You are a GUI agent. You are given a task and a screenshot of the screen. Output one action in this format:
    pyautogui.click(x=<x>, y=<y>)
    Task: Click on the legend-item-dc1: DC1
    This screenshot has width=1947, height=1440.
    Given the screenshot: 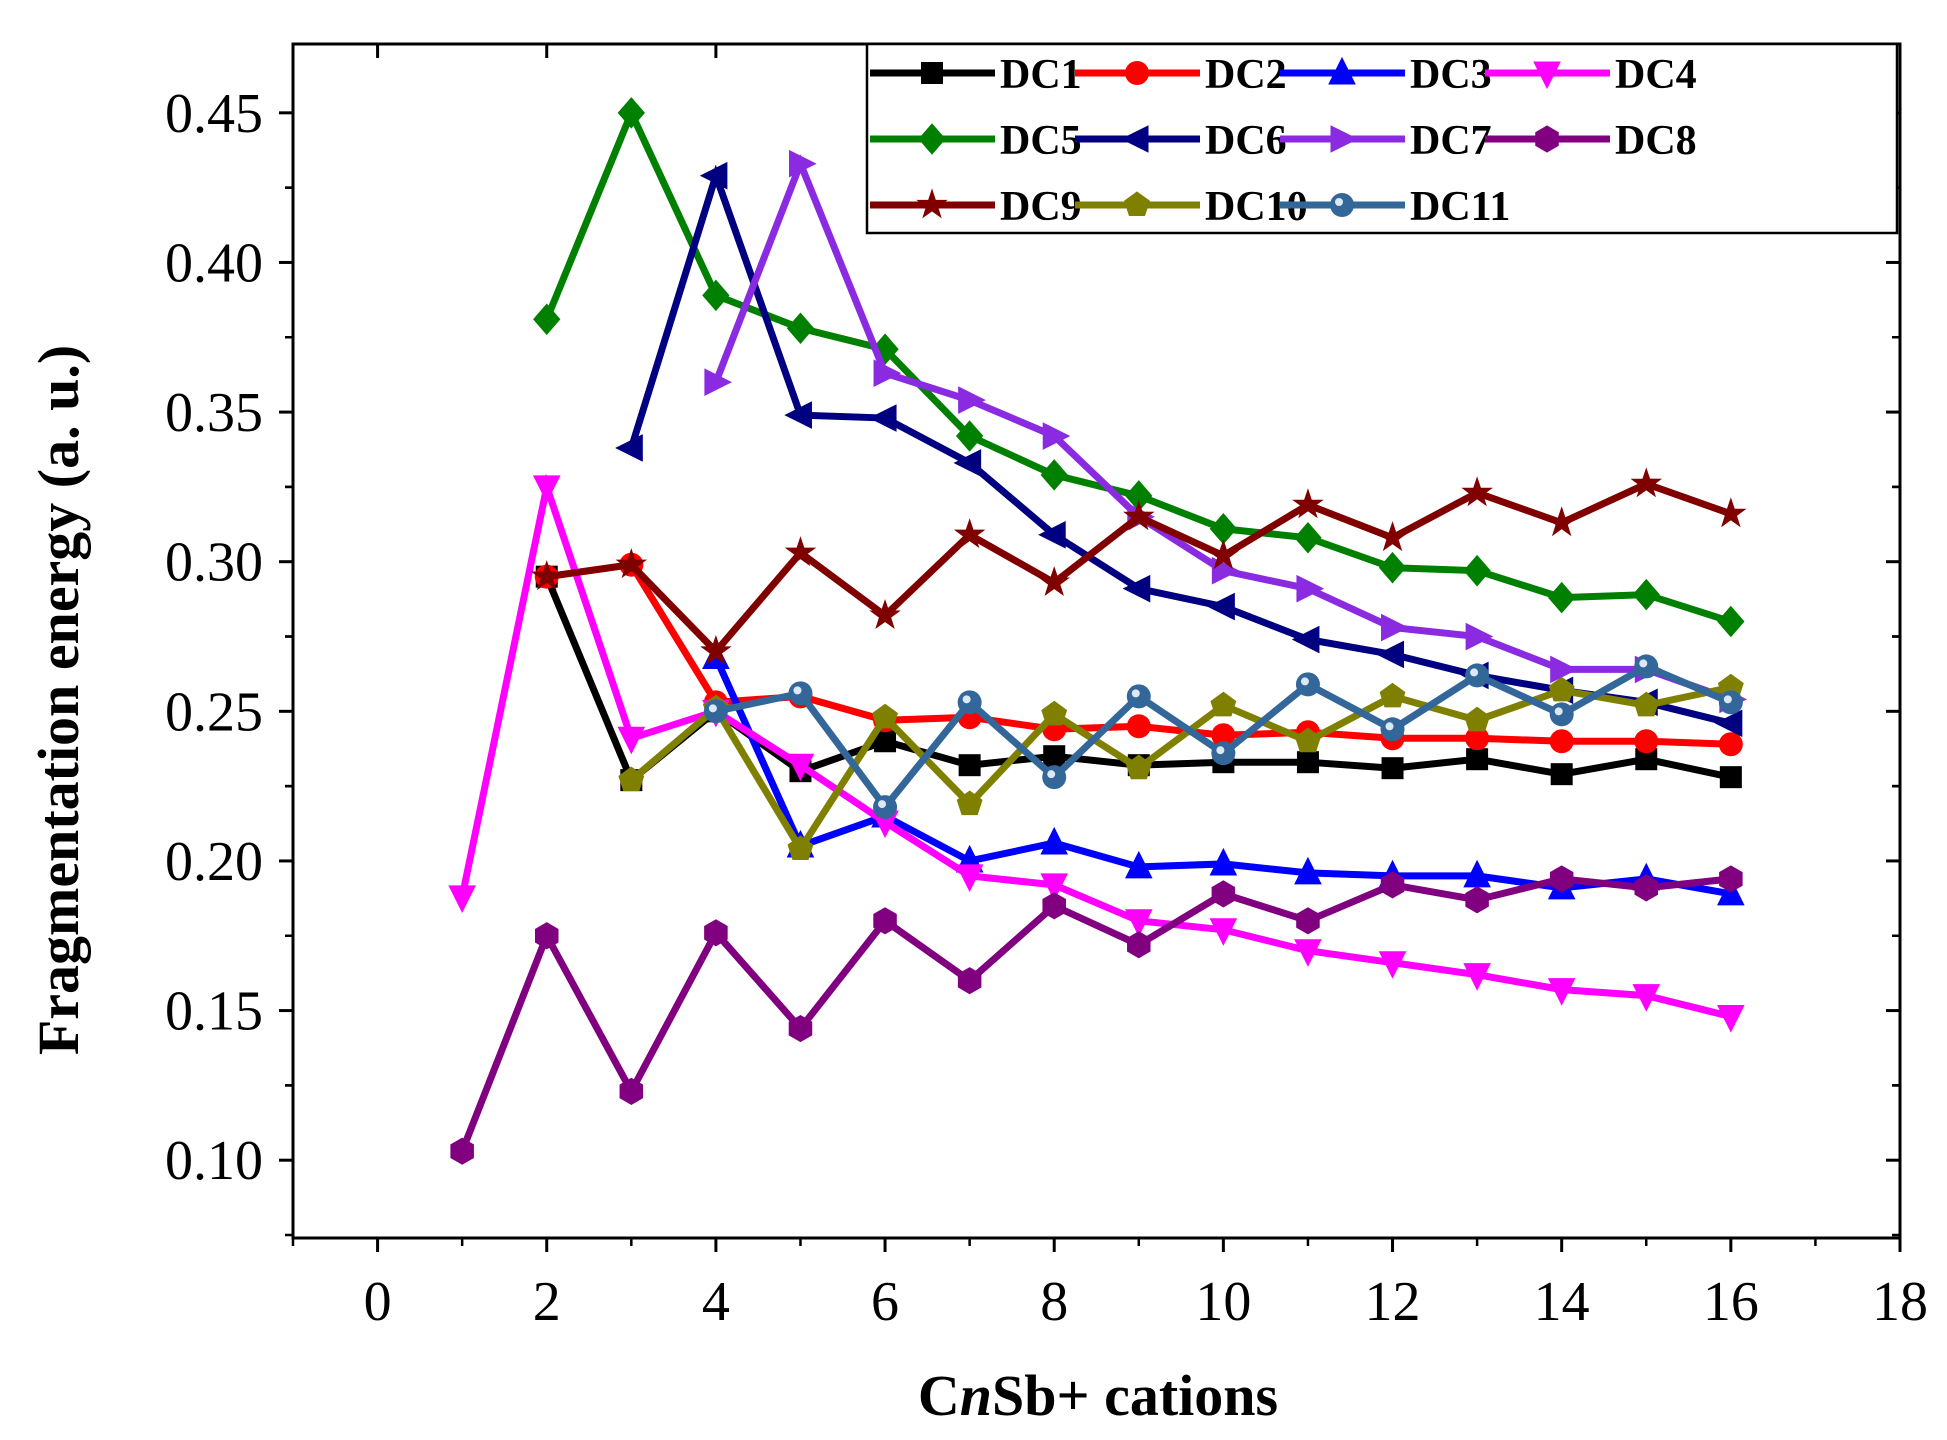 What is the action you would take?
    pyautogui.click(x=976, y=75)
    